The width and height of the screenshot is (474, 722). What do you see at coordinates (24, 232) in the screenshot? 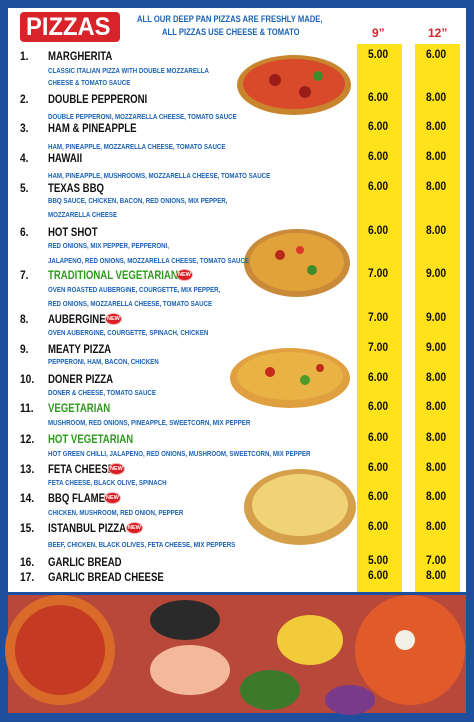
I see `item-number: 6.` at bounding box center [24, 232].